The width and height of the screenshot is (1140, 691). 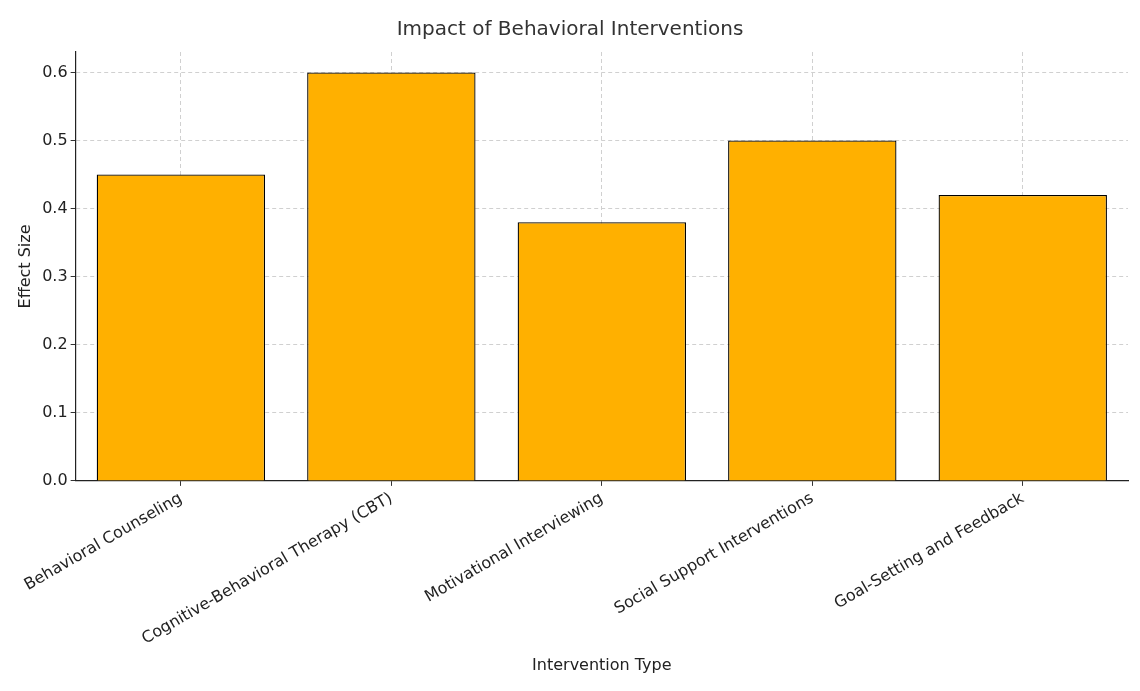 I want to click on x-axis-title: Intervention Type, so click(x=602, y=664).